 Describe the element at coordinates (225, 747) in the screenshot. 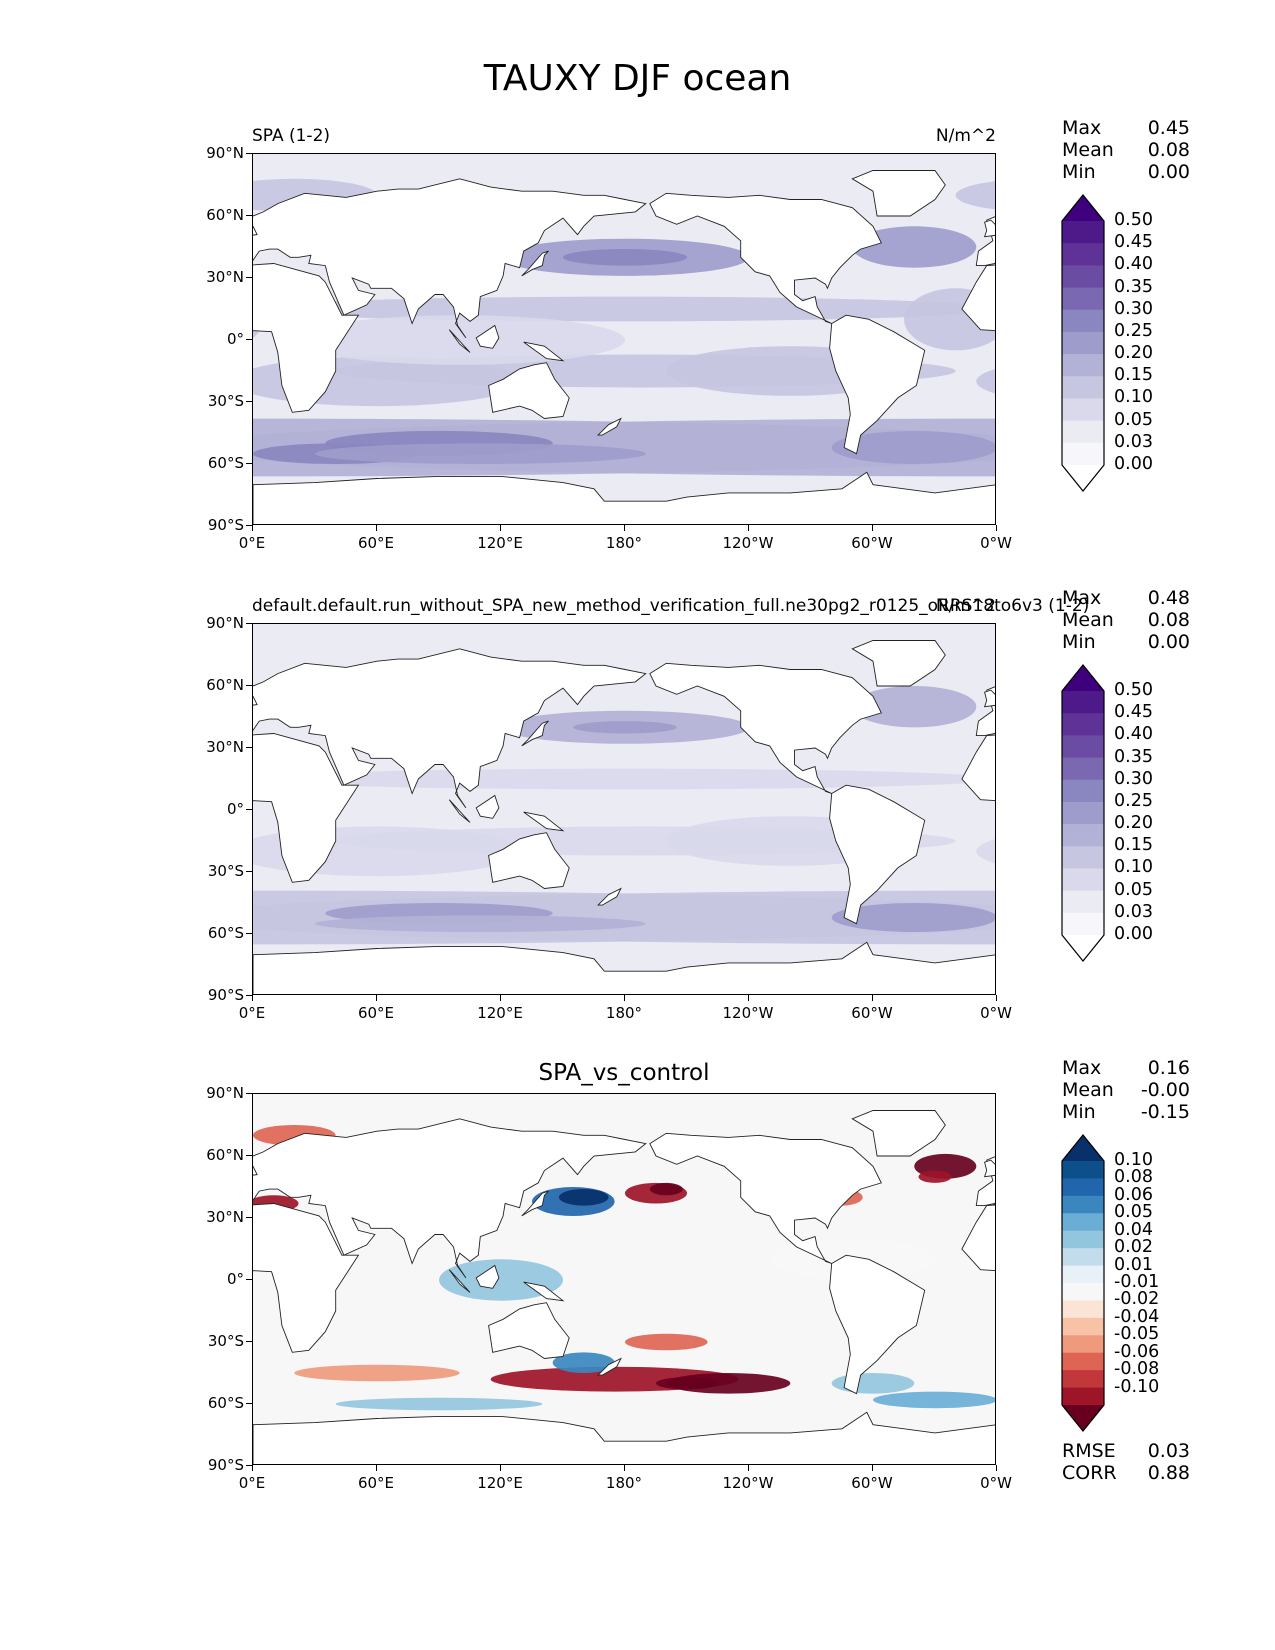

I see `lat-tick-label: 30°N` at that location.